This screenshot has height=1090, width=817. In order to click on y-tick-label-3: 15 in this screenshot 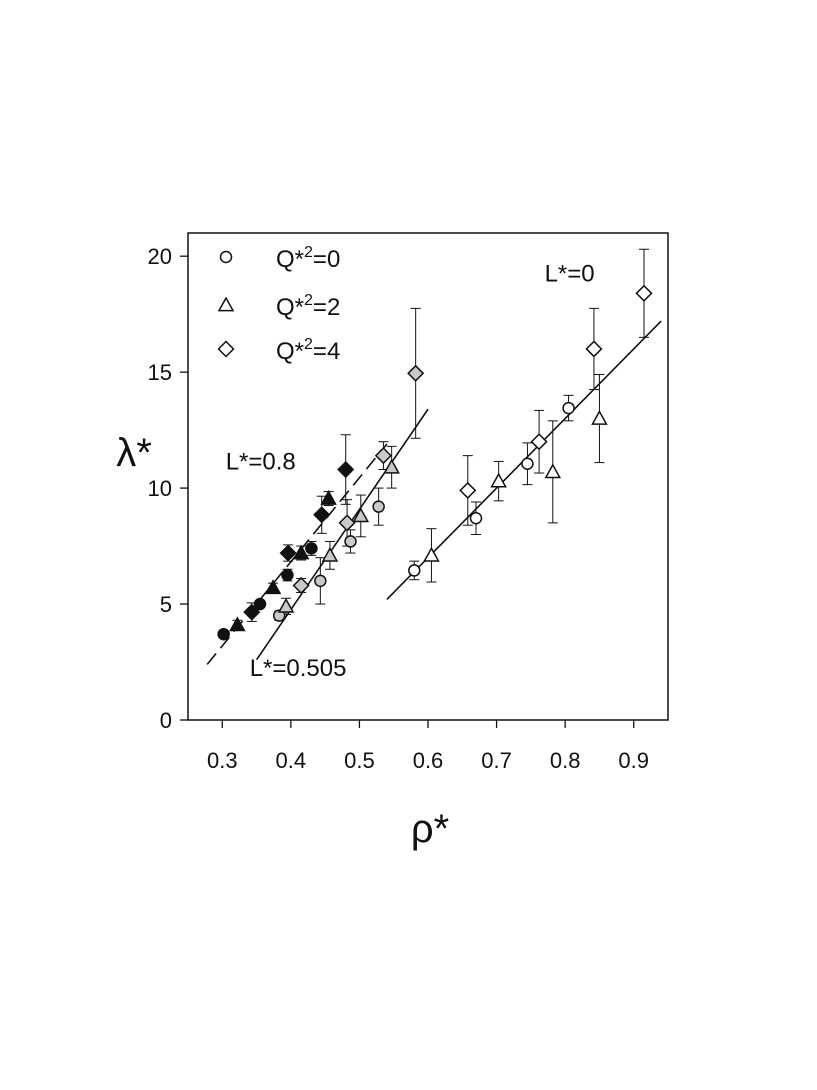, I will do `click(160, 372)`.